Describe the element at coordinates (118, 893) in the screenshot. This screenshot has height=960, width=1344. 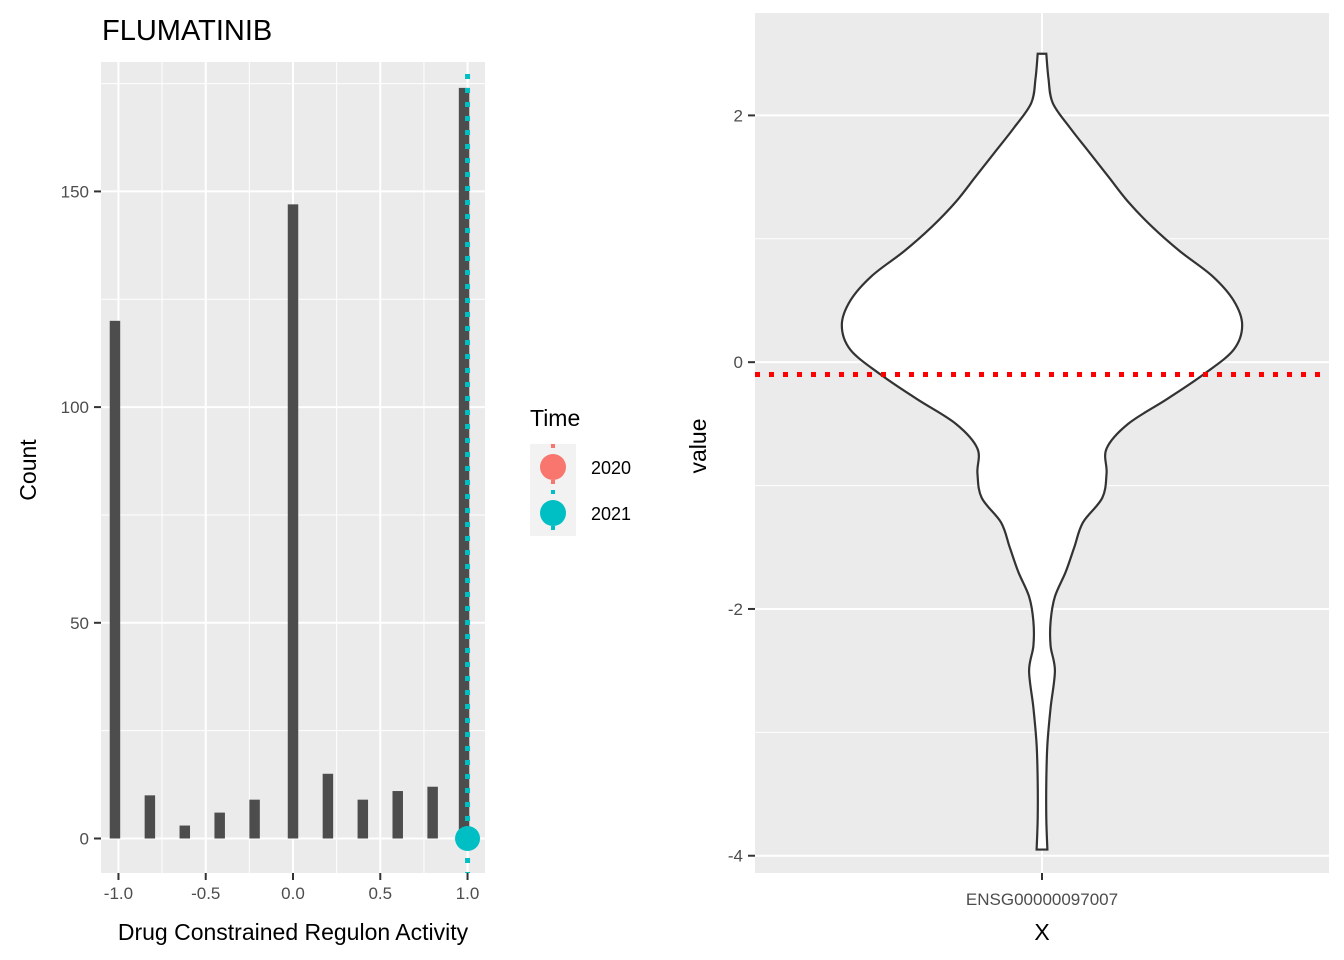
I see `x-tick-label: -1.0` at that location.